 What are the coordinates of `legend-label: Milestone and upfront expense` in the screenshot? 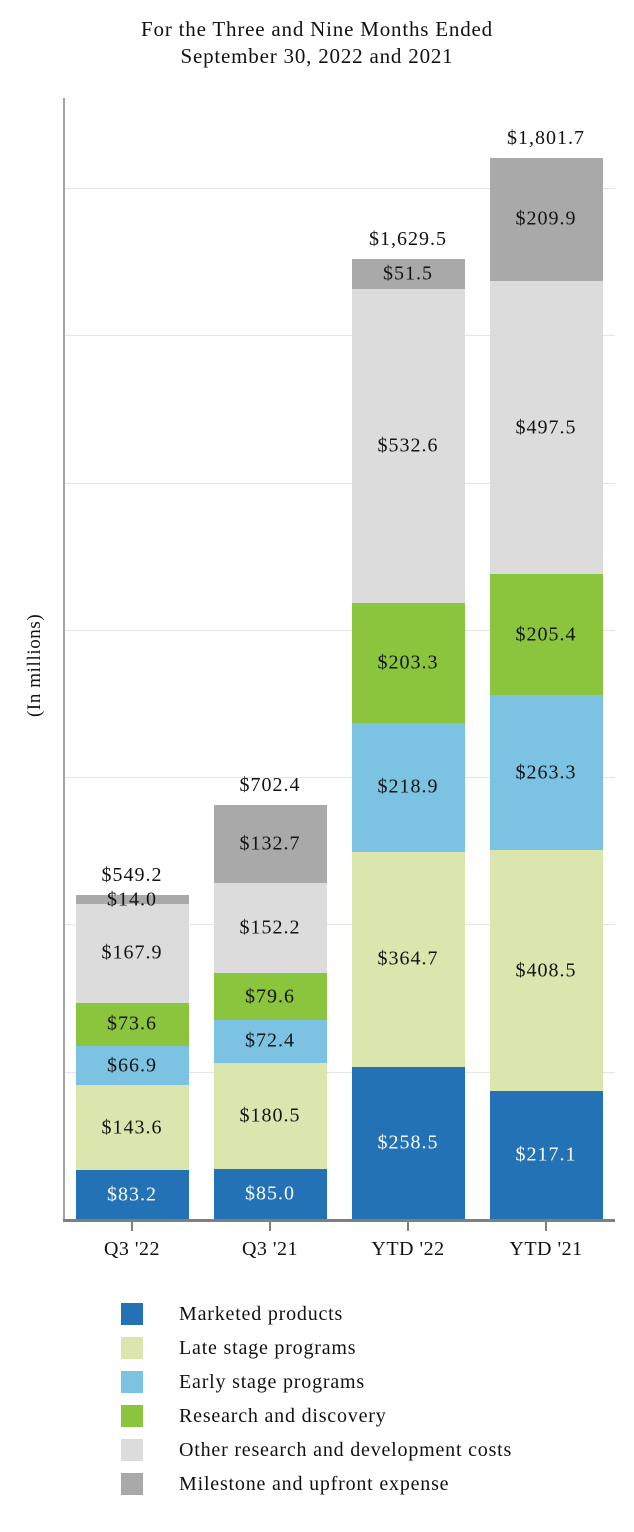 It's located at (314, 1484).